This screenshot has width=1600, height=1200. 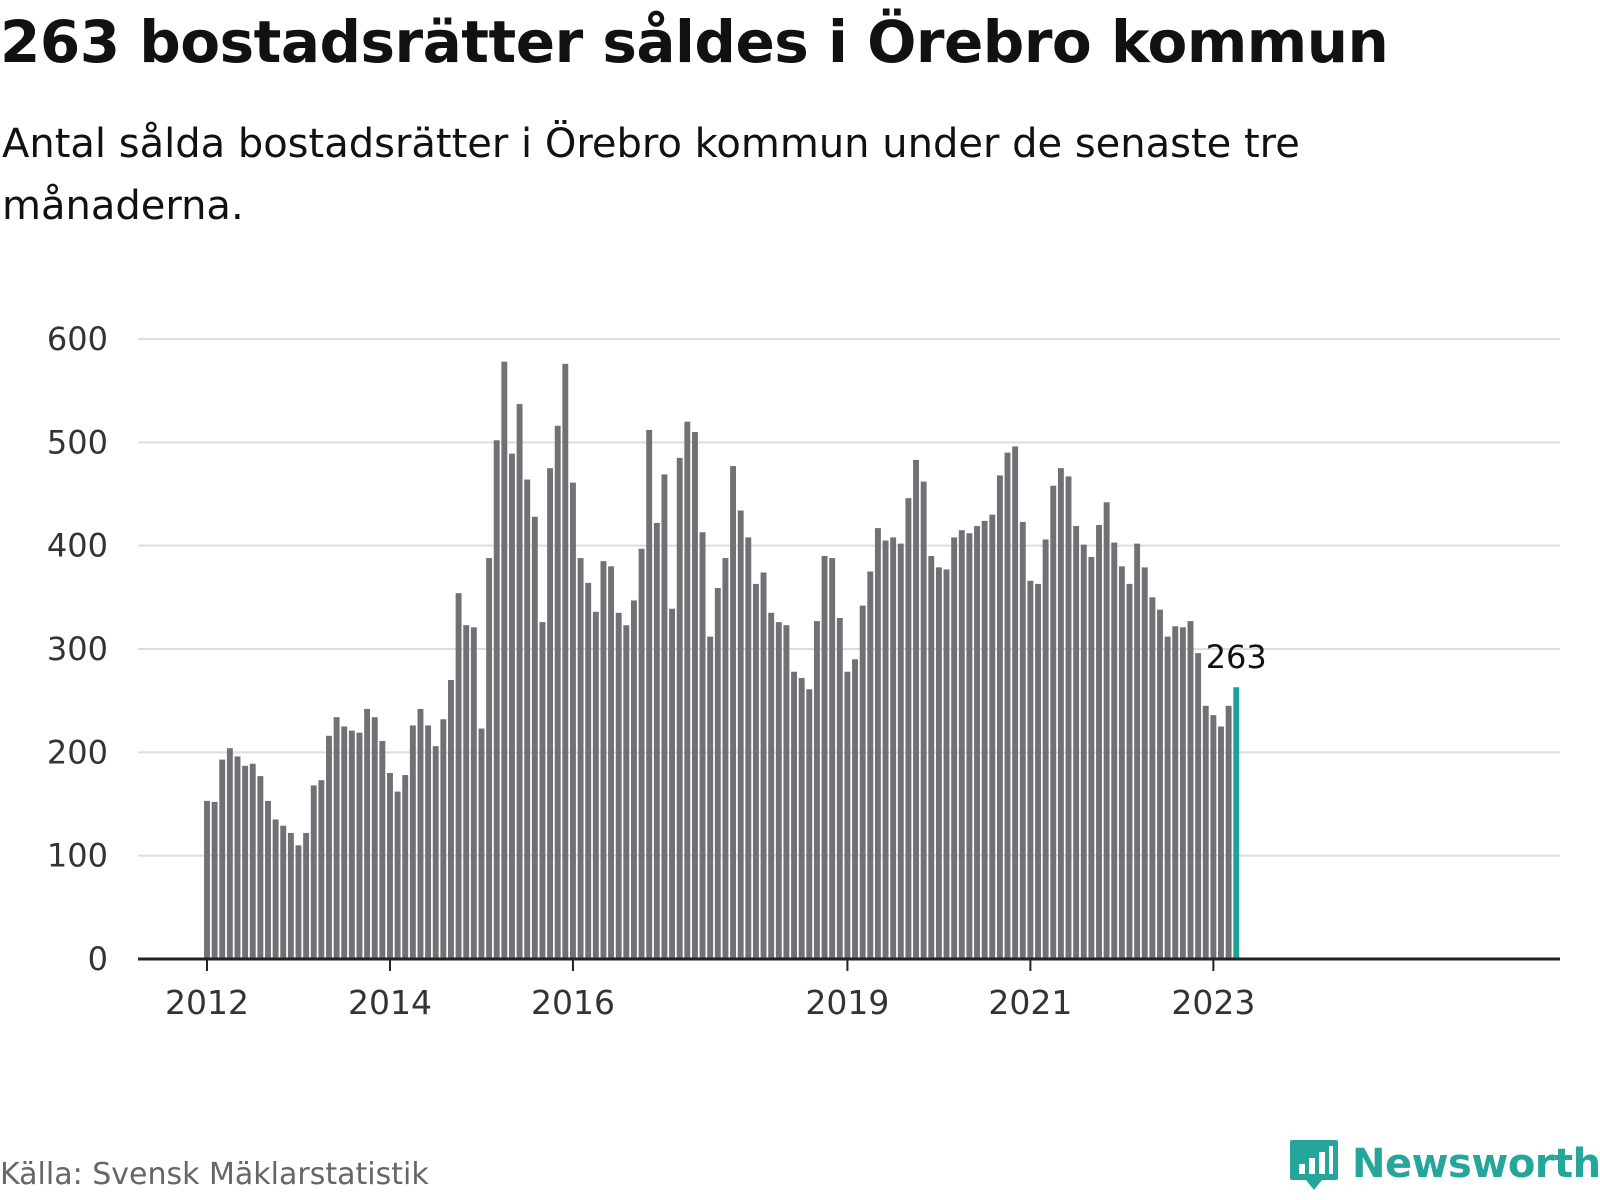 What do you see at coordinates (1030, 1001) in the screenshot?
I see `x-tick-label: 2021` at bounding box center [1030, 1001].